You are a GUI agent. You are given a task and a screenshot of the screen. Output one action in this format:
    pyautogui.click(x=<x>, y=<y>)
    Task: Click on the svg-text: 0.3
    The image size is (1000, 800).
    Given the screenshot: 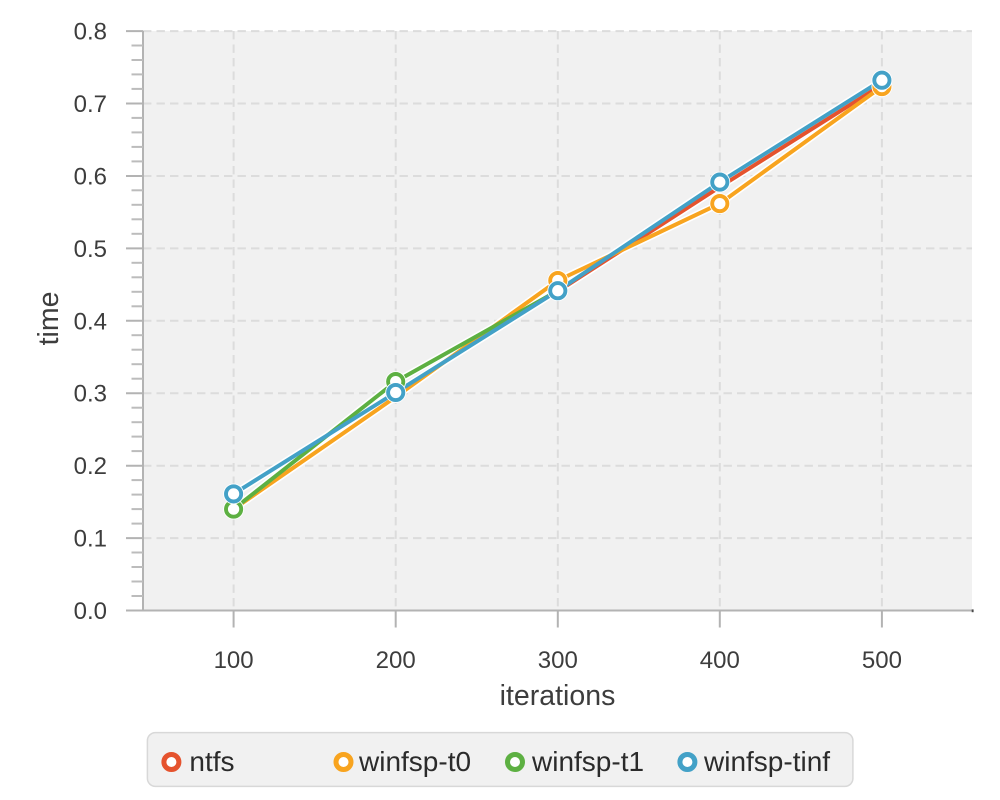 What is the action you would take?
    pyautogui.click(x=90, y=394)
    